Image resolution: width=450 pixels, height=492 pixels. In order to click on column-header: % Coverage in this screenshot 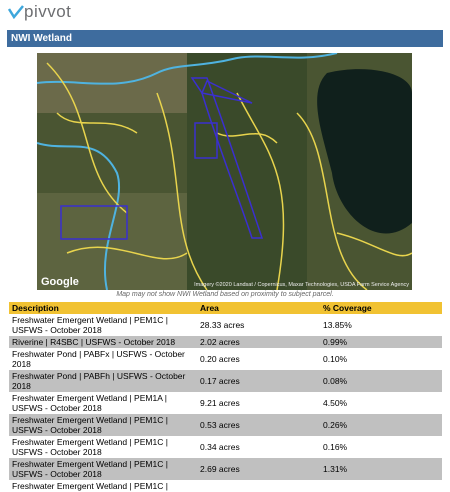, I will do `click(381, 308)`.